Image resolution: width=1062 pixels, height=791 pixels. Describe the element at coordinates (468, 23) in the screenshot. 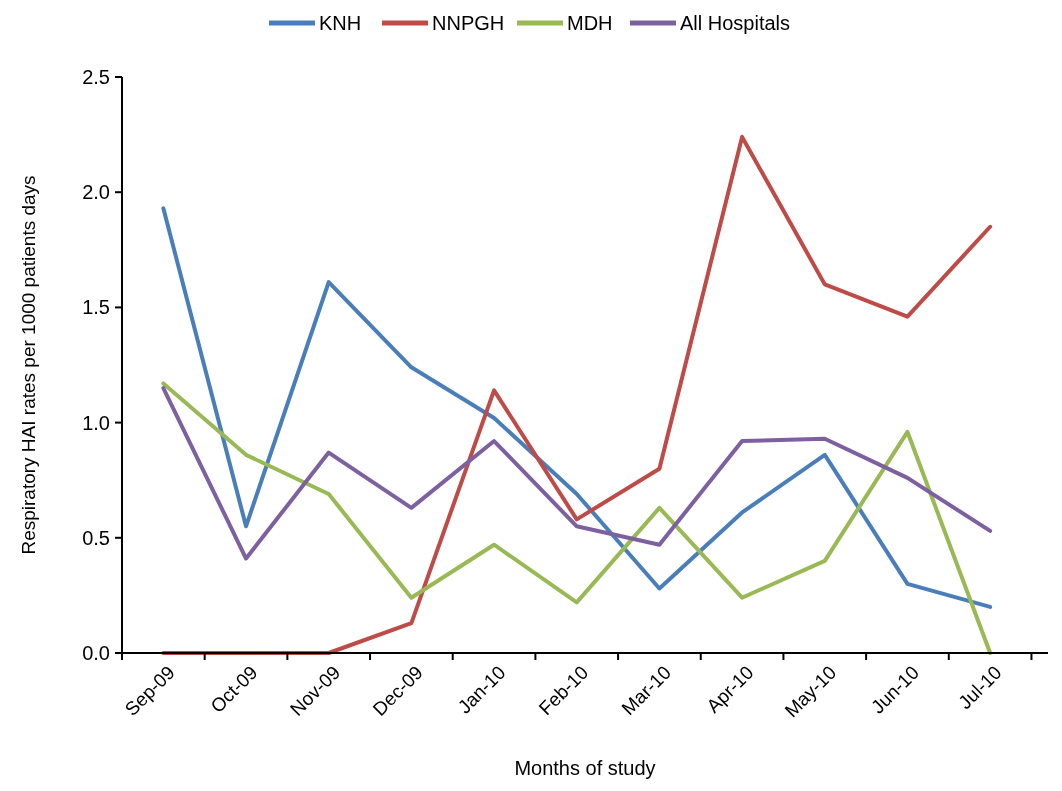

I see `legend-label: NNPGH` at that location.